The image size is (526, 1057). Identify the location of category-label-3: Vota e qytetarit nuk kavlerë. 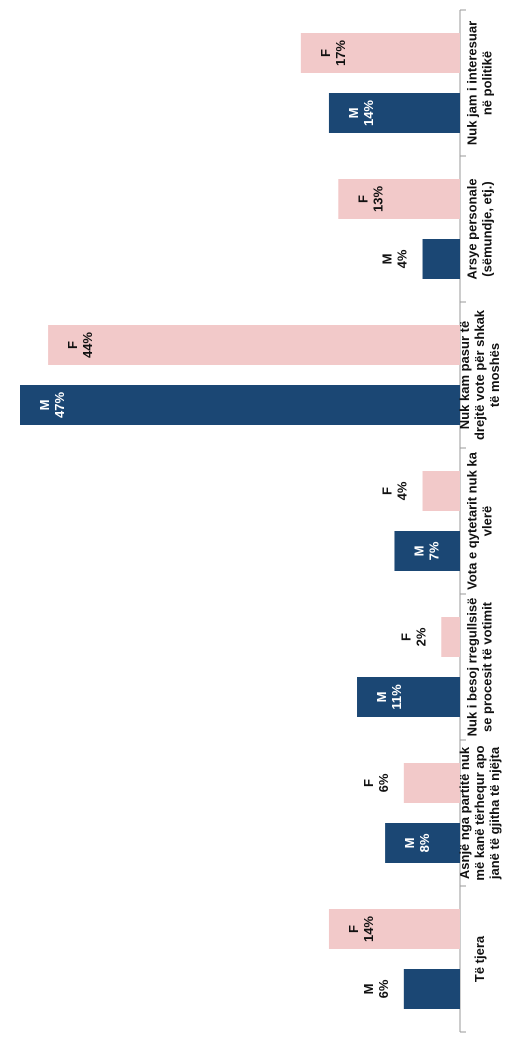
(480, 520).